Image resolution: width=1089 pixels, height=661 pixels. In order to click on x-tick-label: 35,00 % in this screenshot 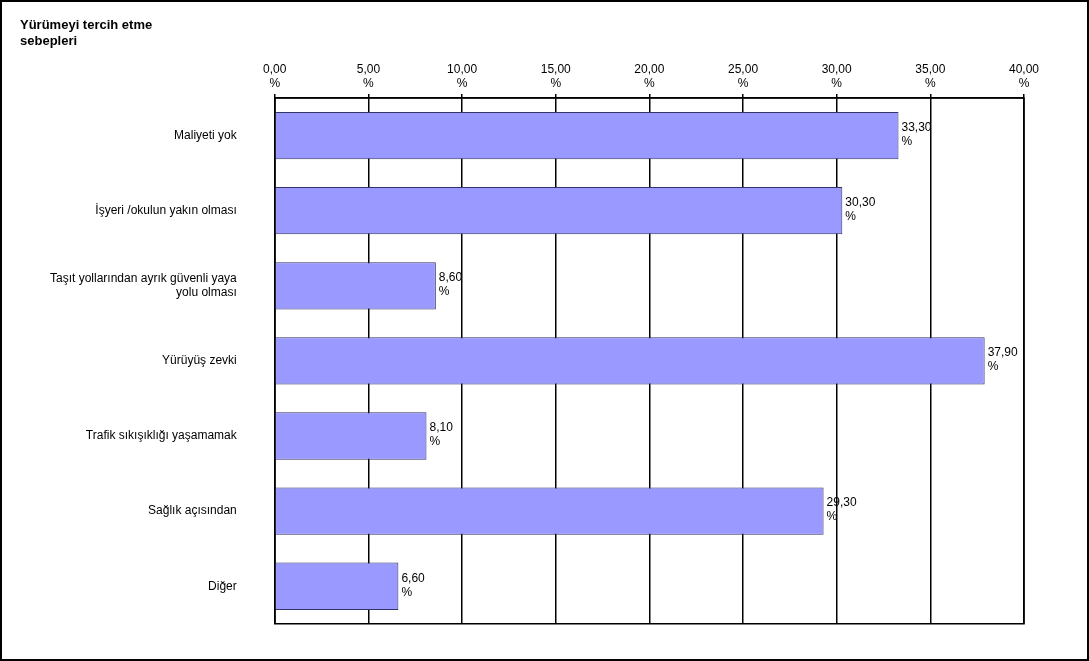, I will do `click(930, 76)`.